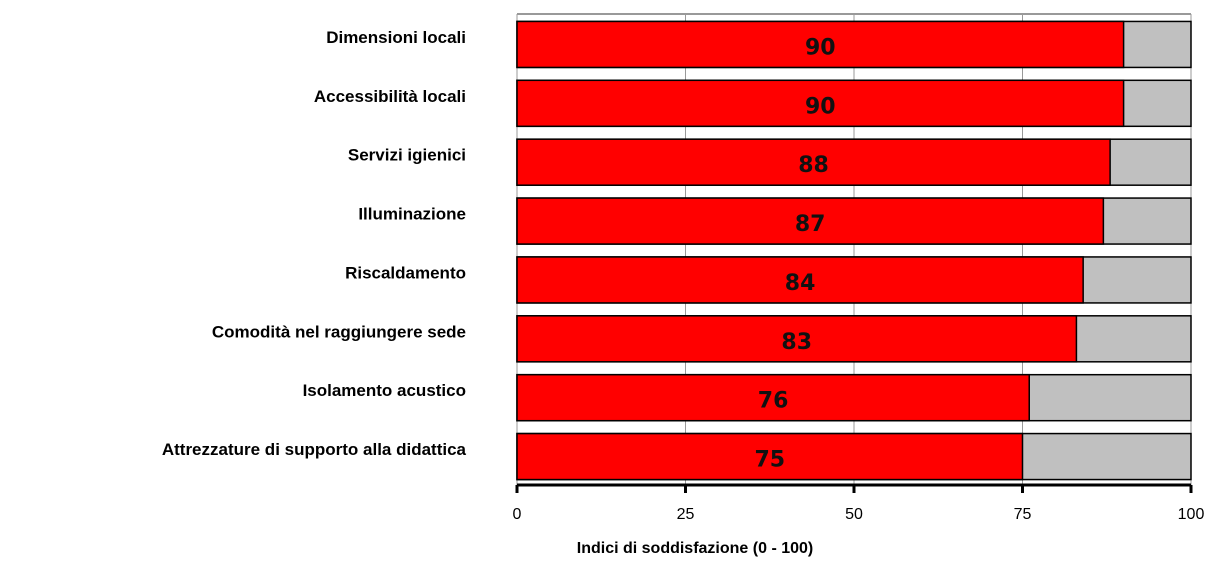 The width and height of the screenshot is (1211, 563). What do you see at coordinates (773, 401) in the screenshot?
I see `data-label: 76` at bounding box center [773, 401].